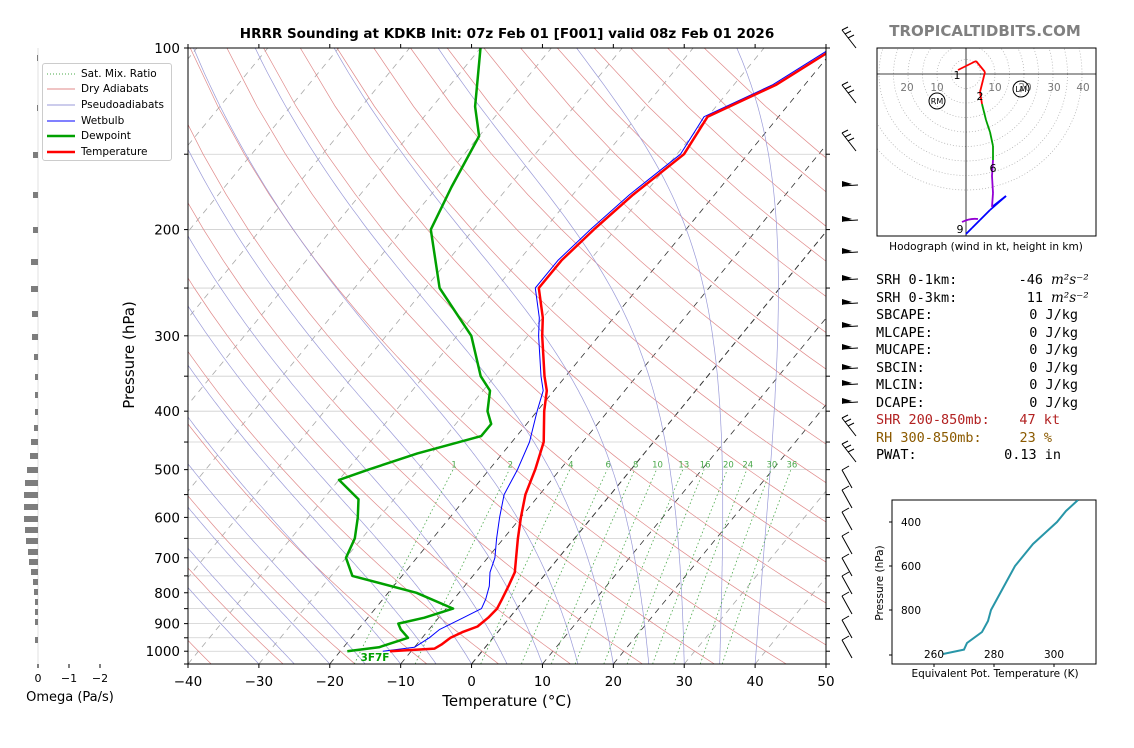 The height and width of the screenshot is (748, 1134). Describe the element at coordinates (114, 151) in the screenshot. I see `legend-label: Temperature` at that location.